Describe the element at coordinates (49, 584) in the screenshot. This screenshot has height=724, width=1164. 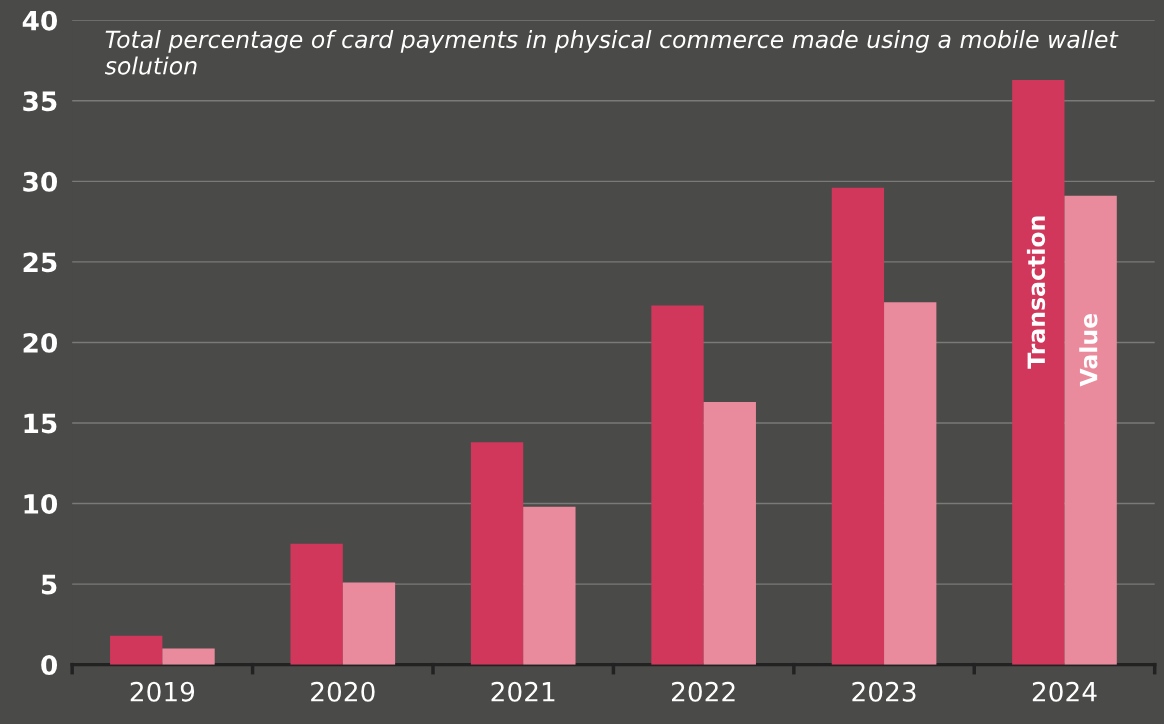
I see `y-tick-label: 5` at that location.